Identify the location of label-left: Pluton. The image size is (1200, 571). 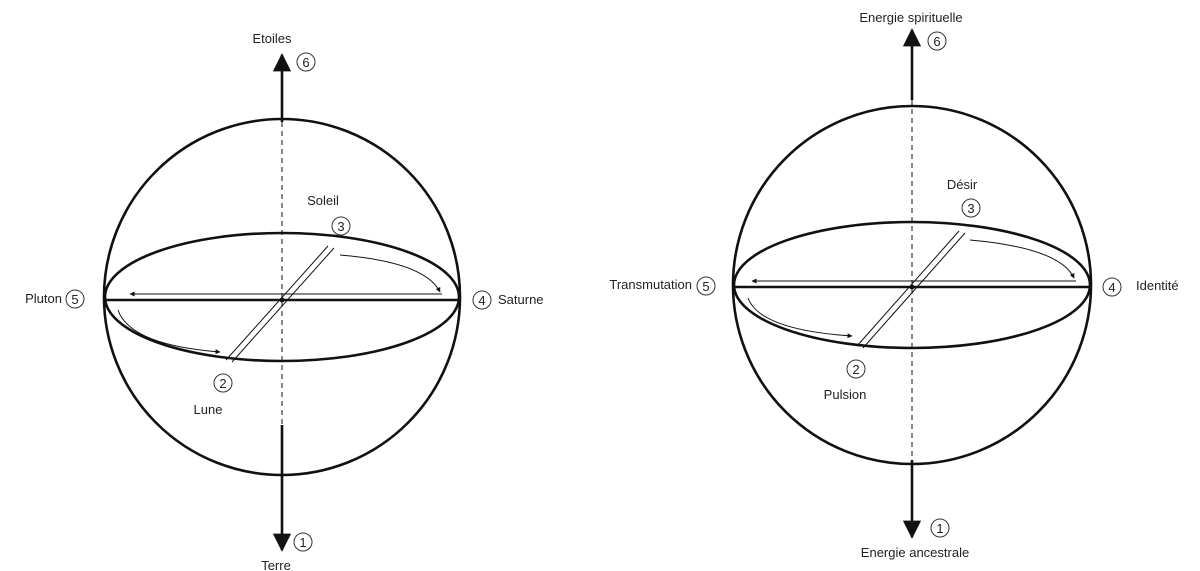
(43, 298).